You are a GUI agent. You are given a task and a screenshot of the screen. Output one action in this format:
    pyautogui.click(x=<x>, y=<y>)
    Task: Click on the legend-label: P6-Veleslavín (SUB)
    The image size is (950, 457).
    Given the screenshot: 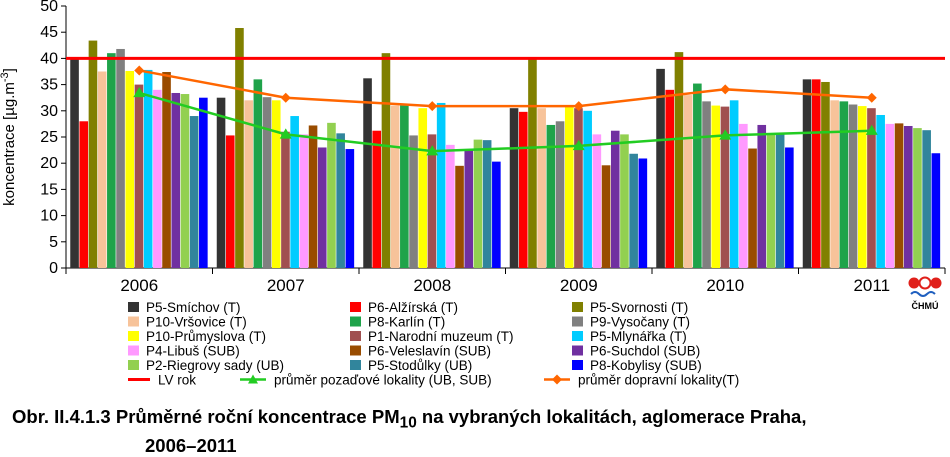 What is the action you would take?
    pyautogui.click(x=429, y=351)
    